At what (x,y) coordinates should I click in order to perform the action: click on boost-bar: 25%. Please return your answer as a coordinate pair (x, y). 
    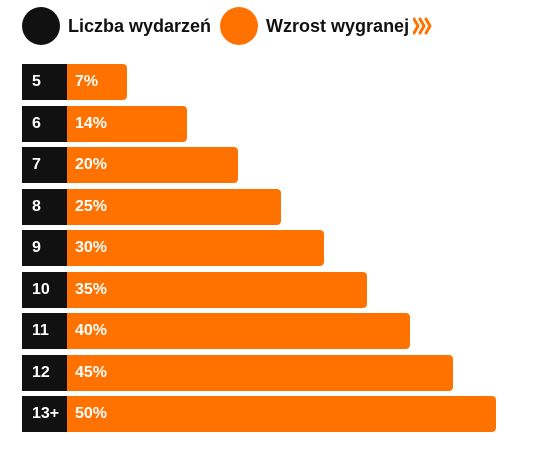
    Looking at the image, I should click on (174, 206).